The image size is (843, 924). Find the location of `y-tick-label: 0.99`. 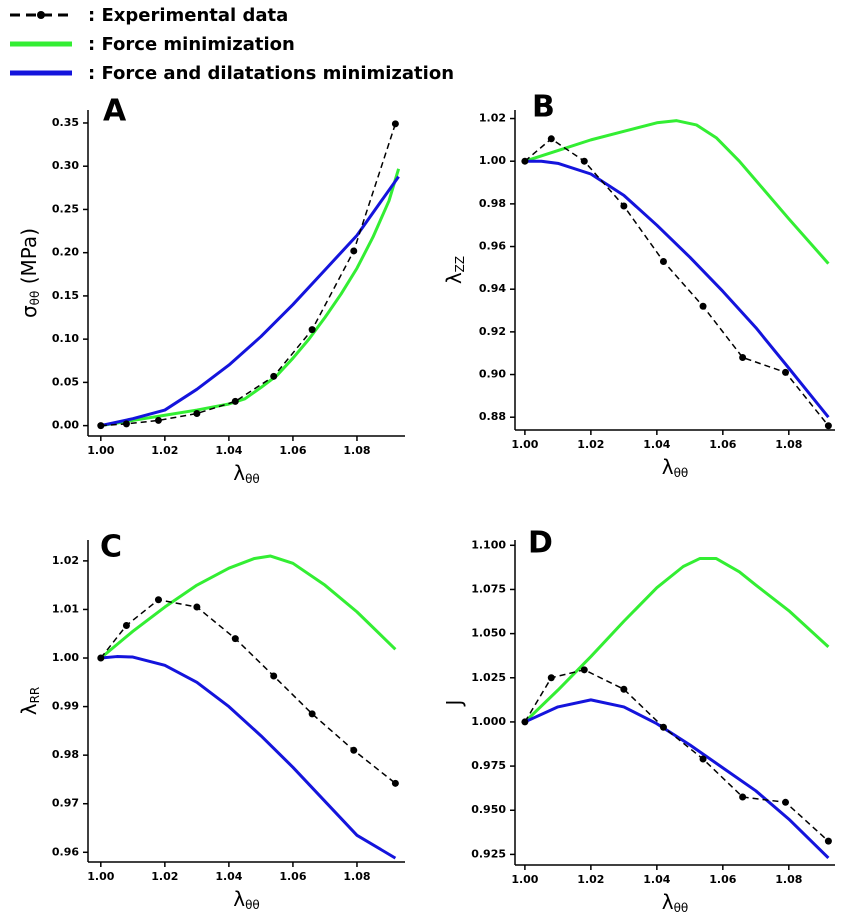

y-tick-label: 0.99 is located at coordinates (65, 706).